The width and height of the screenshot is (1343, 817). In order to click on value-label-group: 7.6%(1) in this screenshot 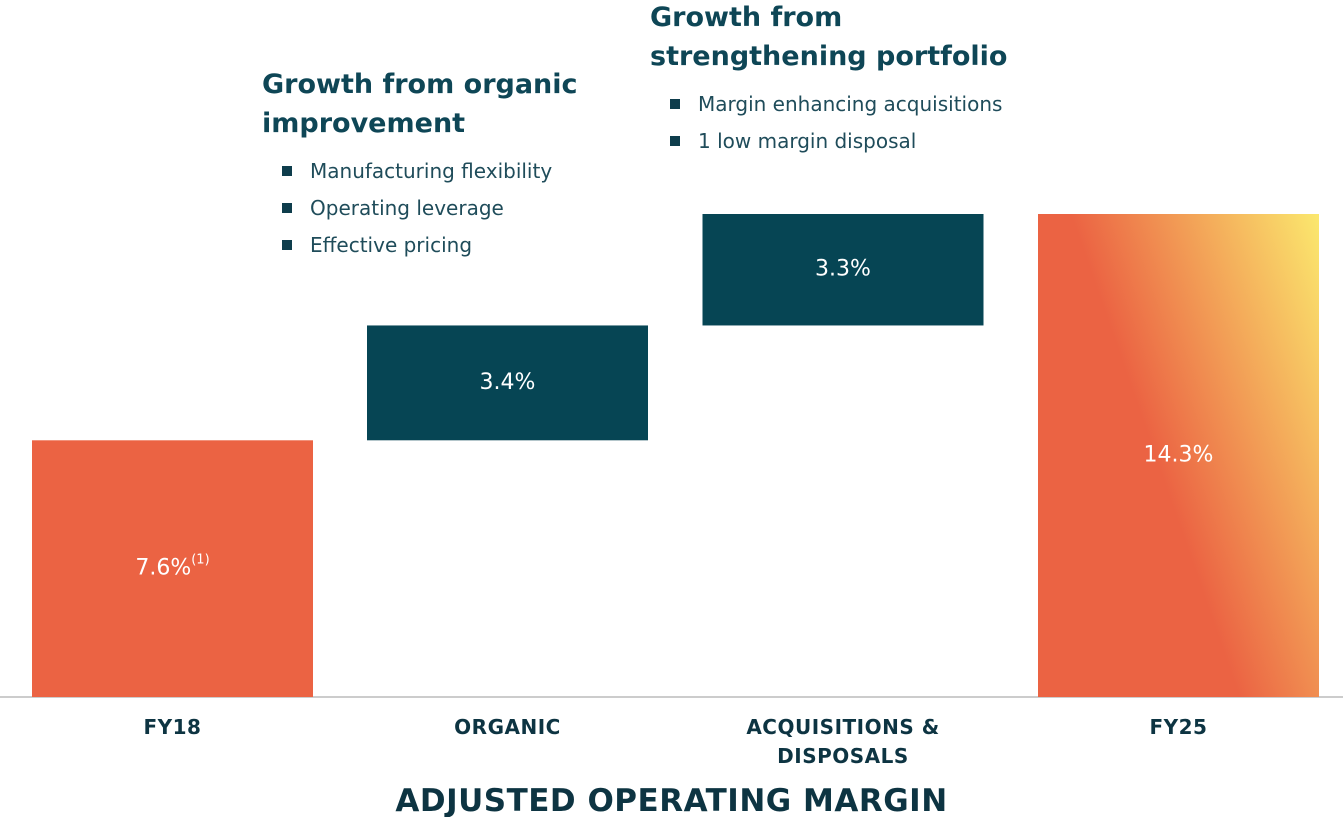, I will do `click(172, 566)`.